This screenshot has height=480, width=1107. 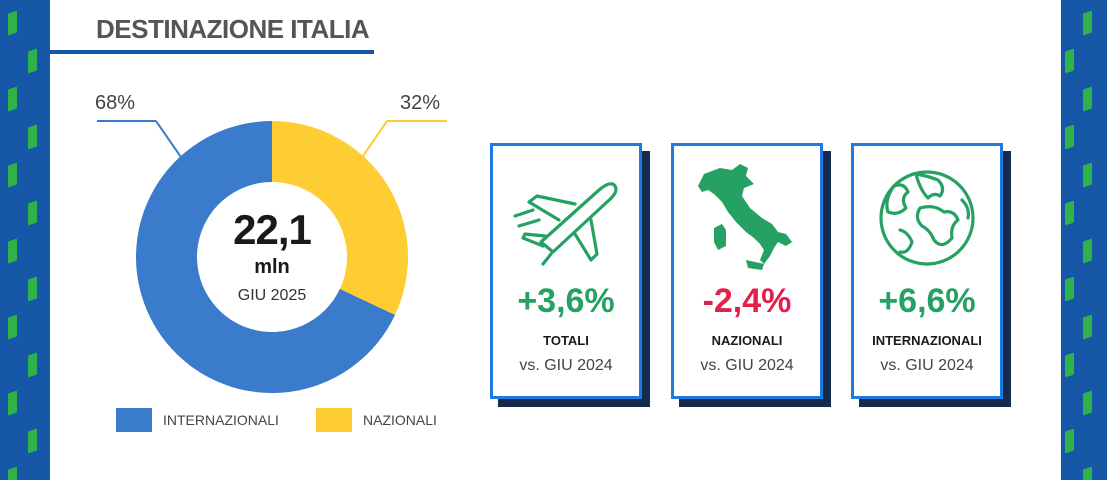 What do you see at coordinates (233, 29) in the screenshot?
I see `page-title: DESTINAZIONE ITALIA` at bounding box center [233, 29].